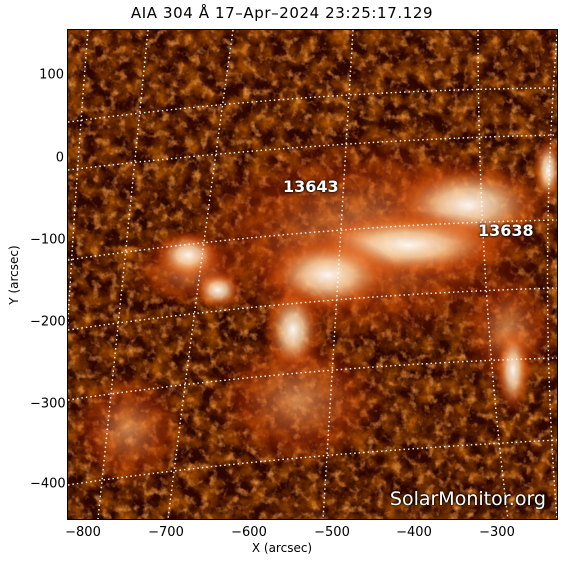  I want to click on y-tick: −100, so click(48, 240).